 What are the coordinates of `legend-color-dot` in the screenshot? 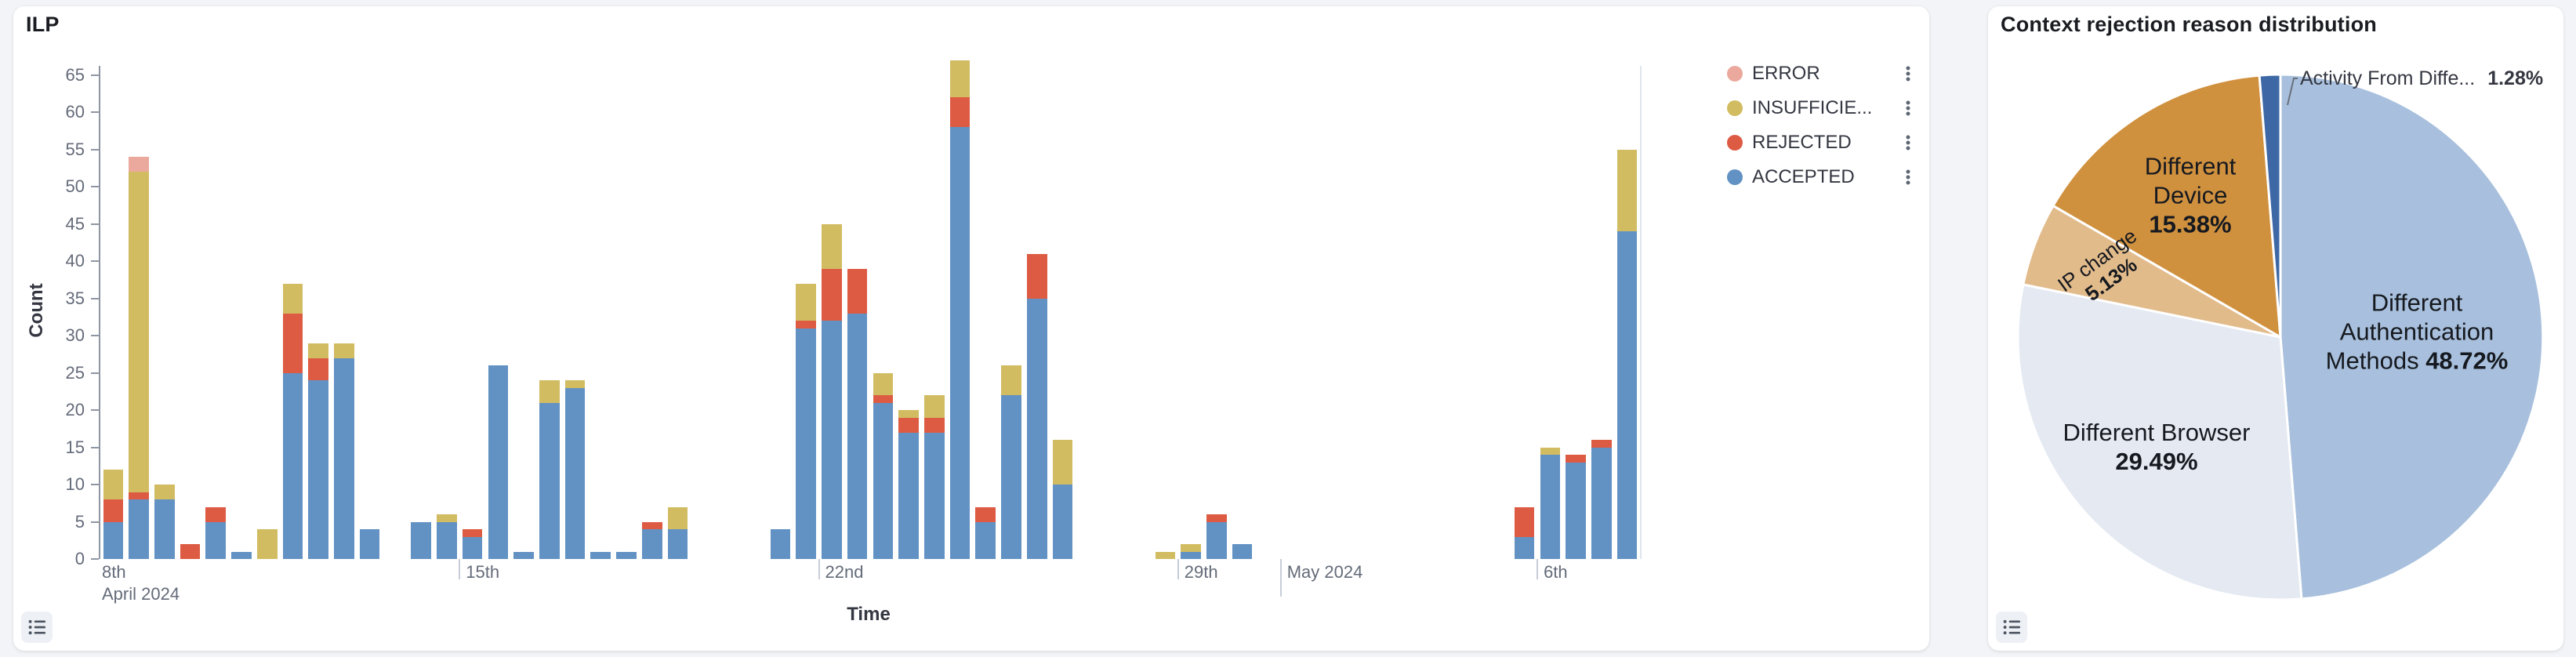 It's located at (1735, 74).